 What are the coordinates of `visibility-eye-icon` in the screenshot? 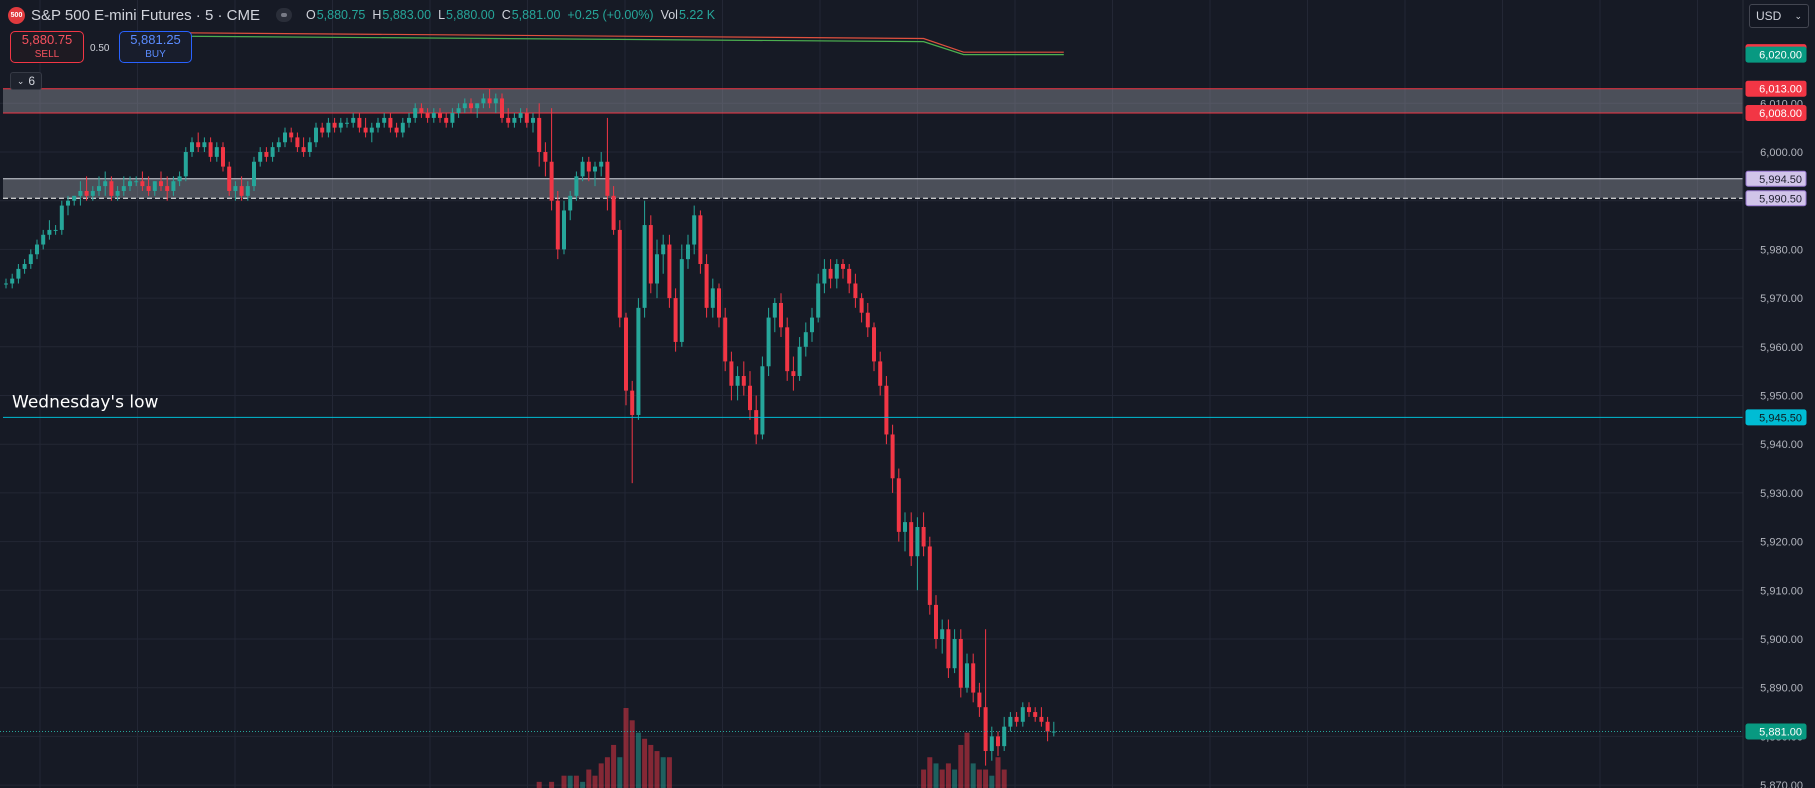 It's located at (283, 15).